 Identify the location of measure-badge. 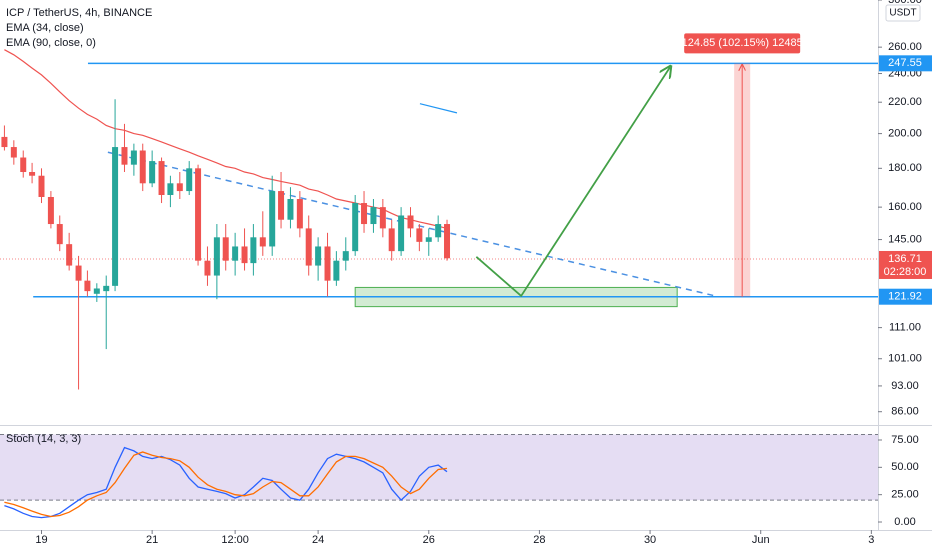
(742, 43).